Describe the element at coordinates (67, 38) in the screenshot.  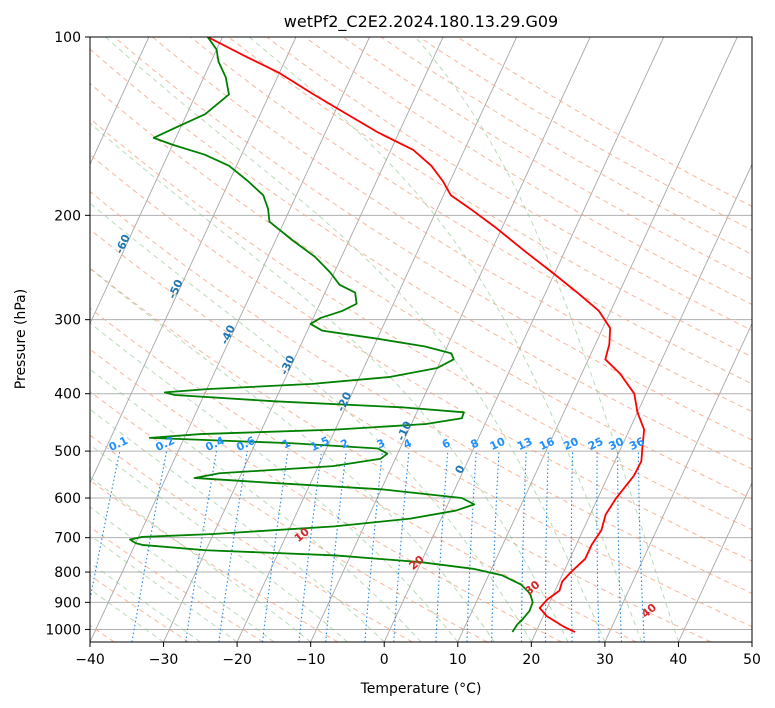
I see `y-tick-label: 100` at that location.